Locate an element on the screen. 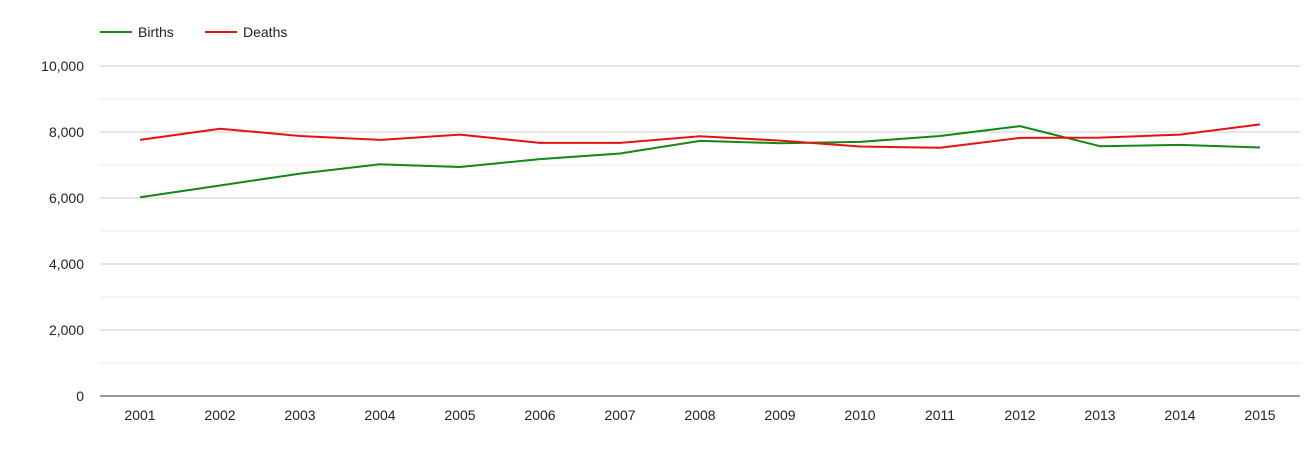 This screenshot has height=455, width=1305. x-tick-label: 2003 is located at coordinates (299, 415).